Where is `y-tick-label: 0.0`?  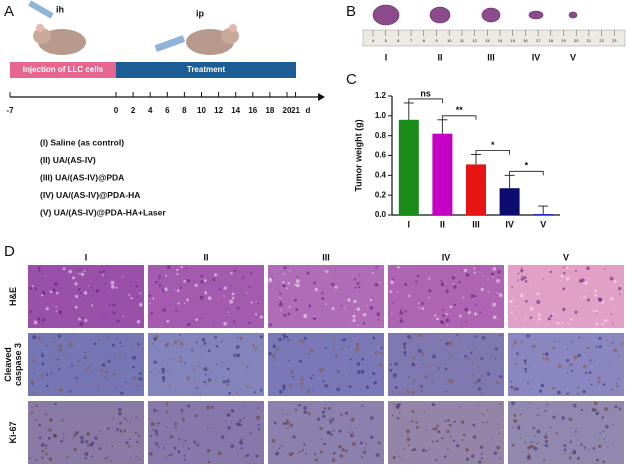
y-tick-label: 0.0 is located at coordinates (381, 214).